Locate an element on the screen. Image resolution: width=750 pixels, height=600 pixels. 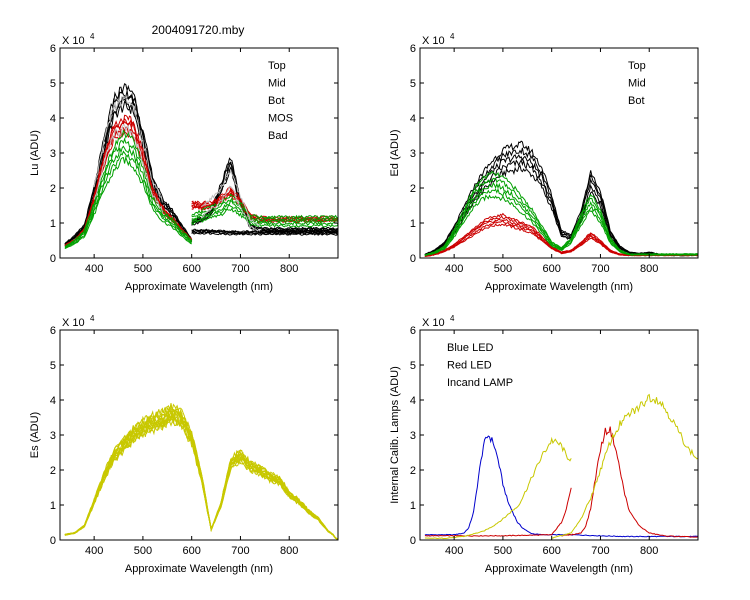
y-axis-label: Lu (ADU) is located at coordinates (35, 153).